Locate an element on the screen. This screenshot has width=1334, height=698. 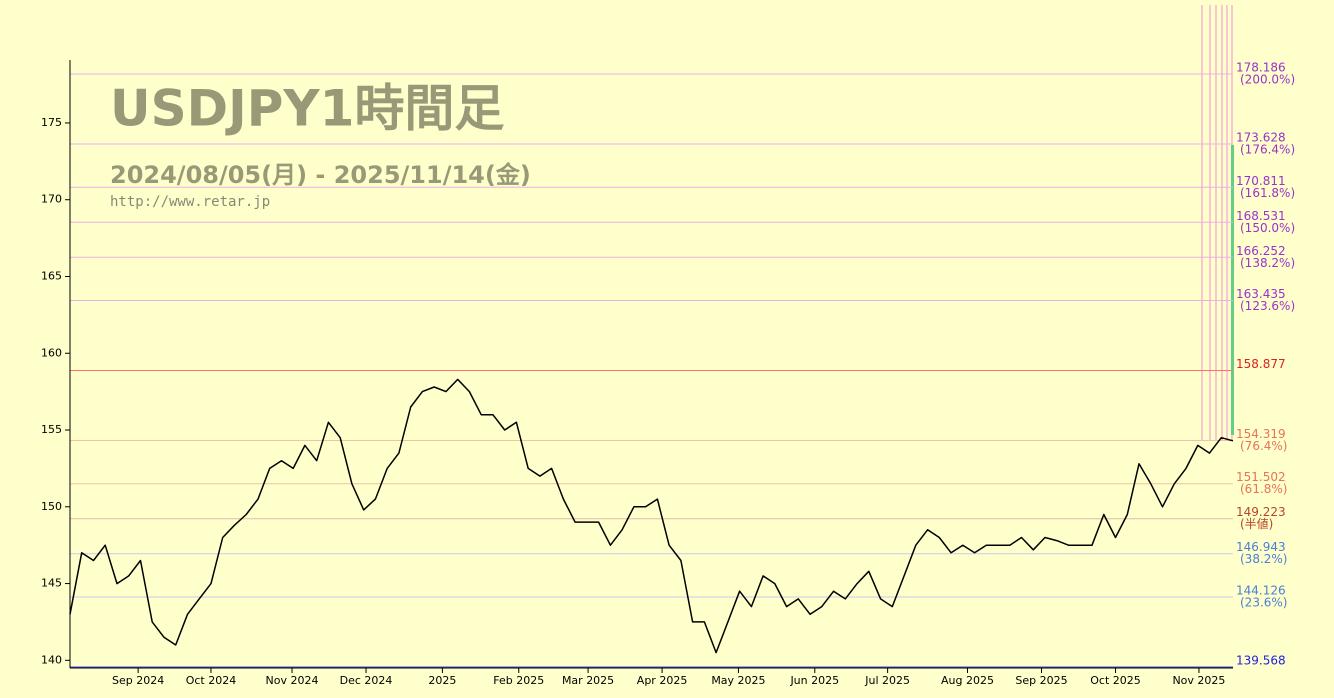
y-tick-label: 170 is located at coordinates (51, 199).